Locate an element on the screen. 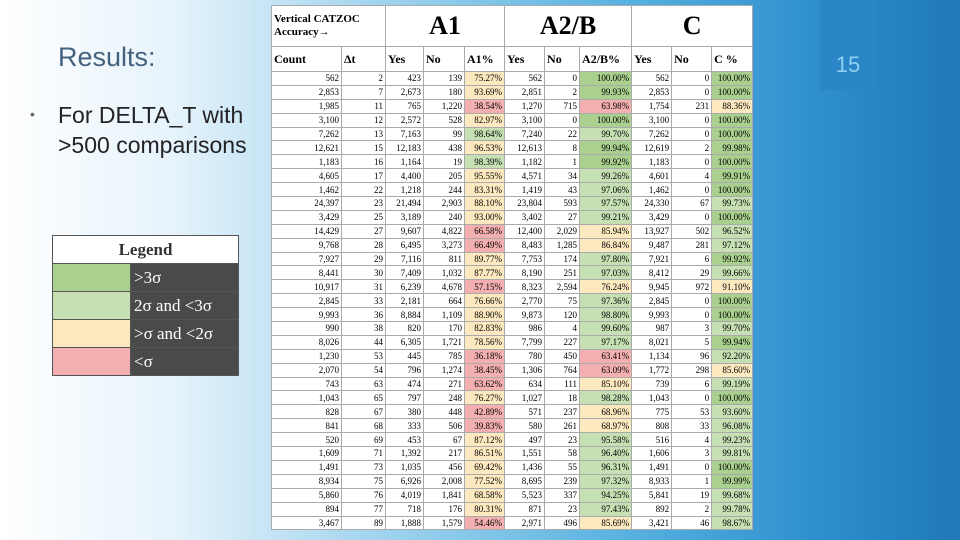 Image resolution: width=960 pixels, height=540 pixels. table-cell: 76 is located at coordinates (363, 495).